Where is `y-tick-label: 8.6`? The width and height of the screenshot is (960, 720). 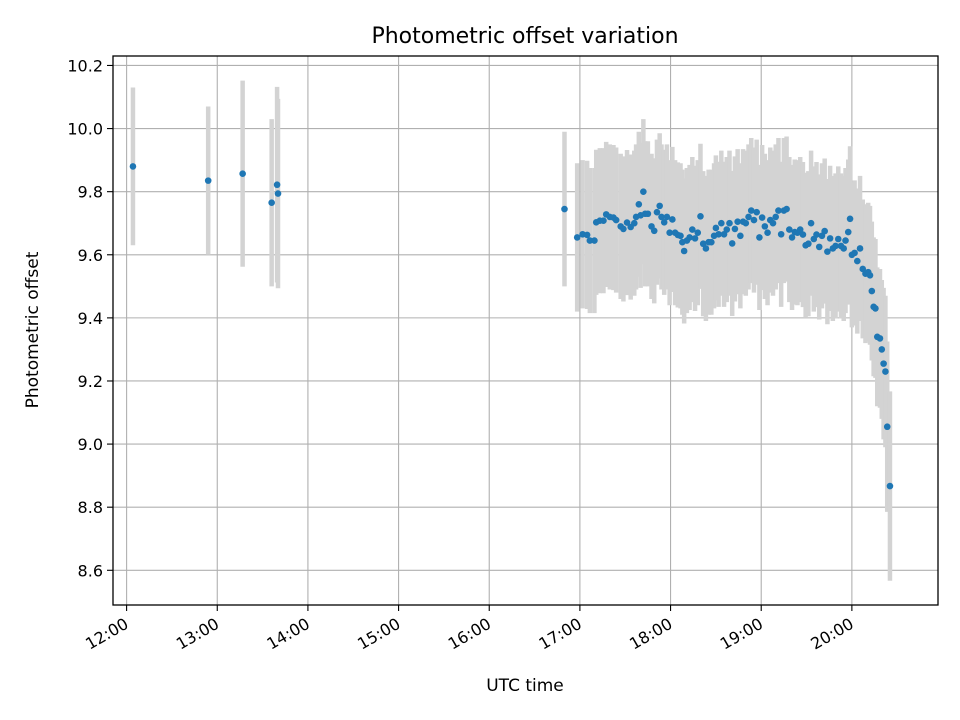 y-tick-label: 8.6 is located at coordinates (90, 570).